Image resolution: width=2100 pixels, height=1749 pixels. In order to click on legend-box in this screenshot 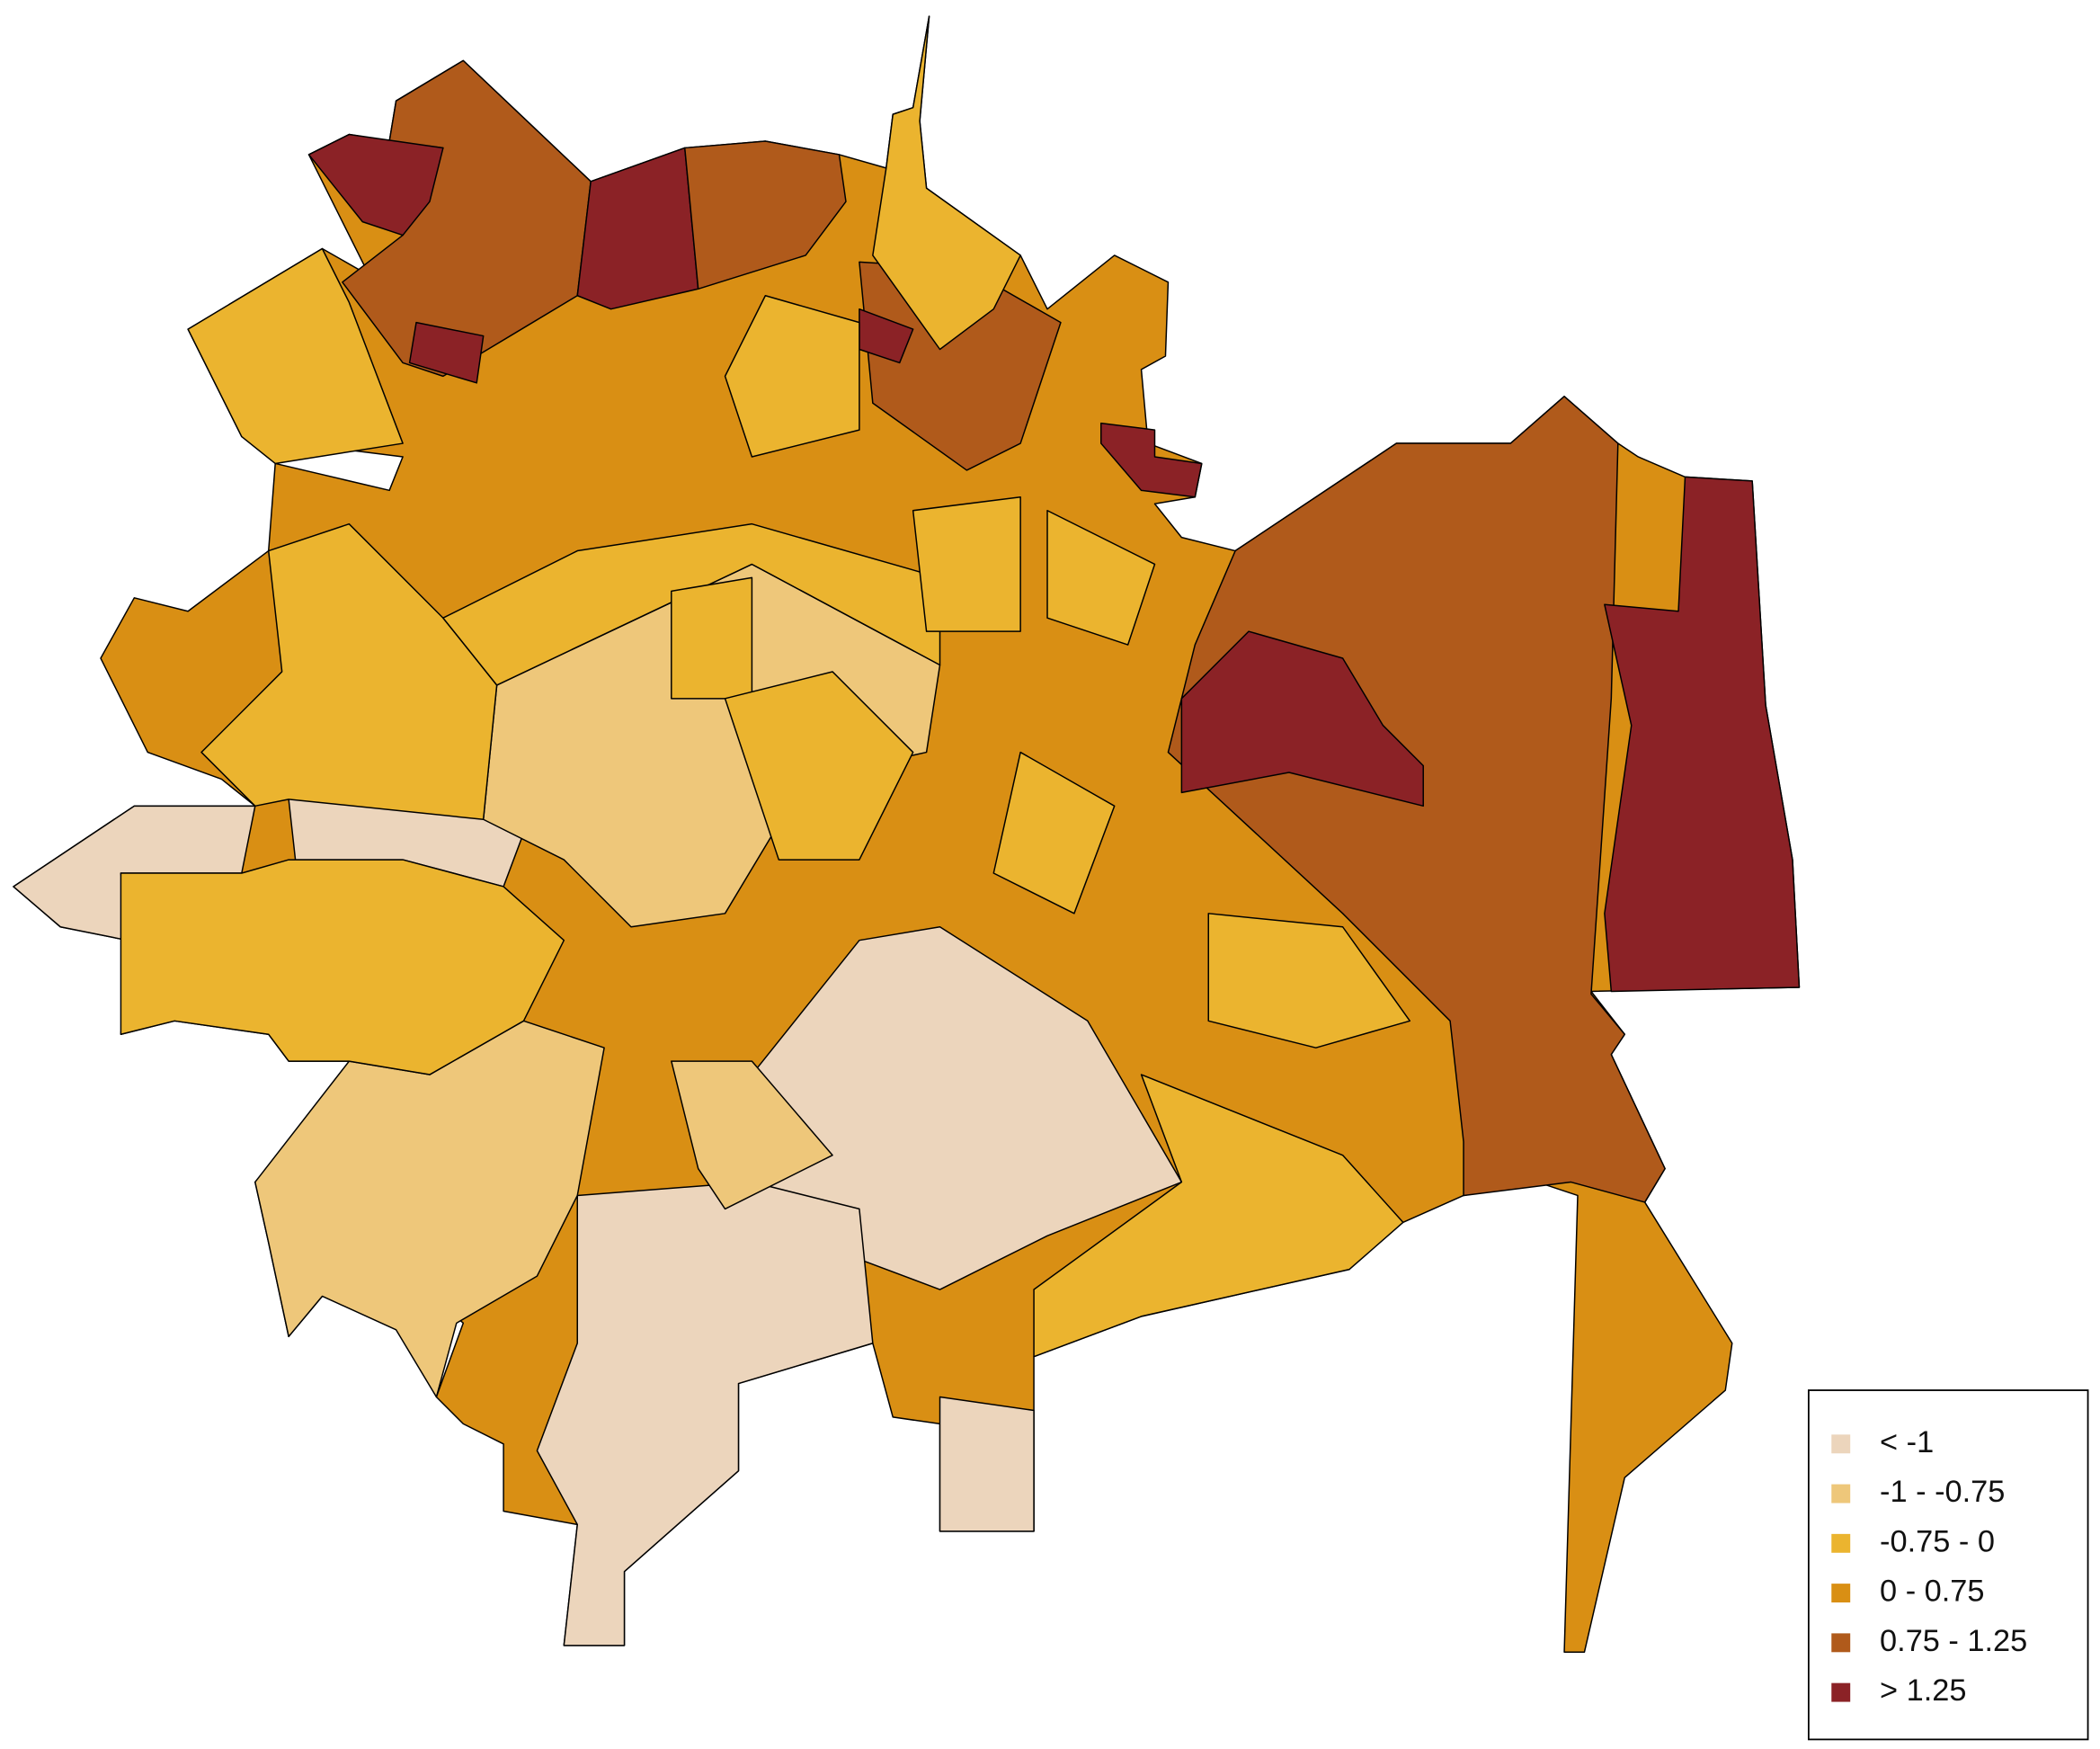, I will do `click(1948, 1565)`.